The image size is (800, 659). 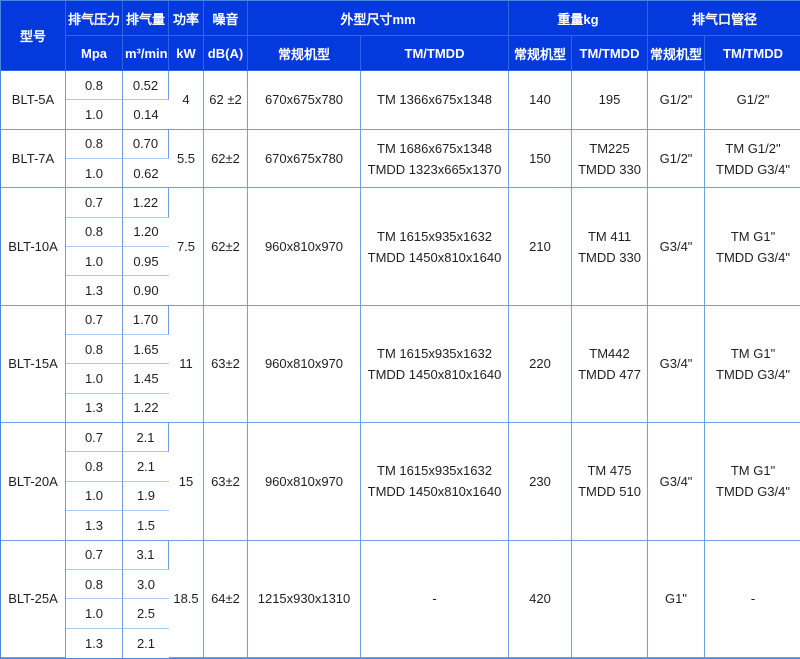 What do you see at coordinates (435, 53) in the screenshot?
I see `header-dim-tm: TM/TMDD` at bounding box center [435, 53].